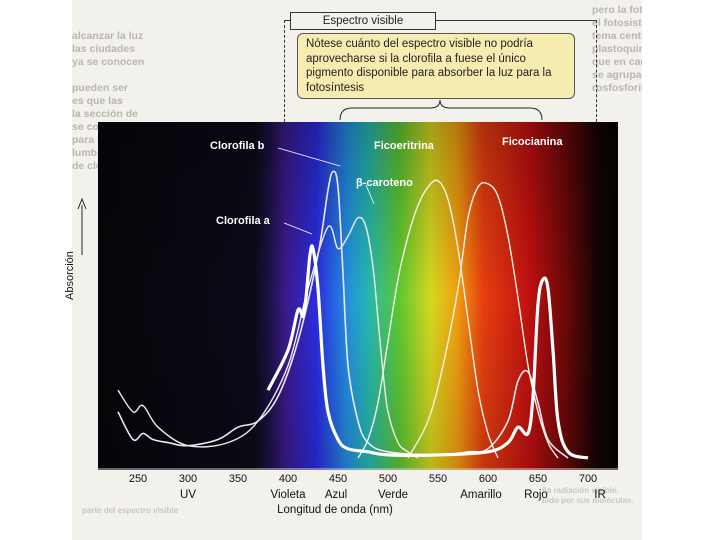 The height and width of the screenshot is (540, 720). What do you see at coordinates (440, 20) in the screenshot?
I see `visible-bracket-top` at bounding box center [440, 20].